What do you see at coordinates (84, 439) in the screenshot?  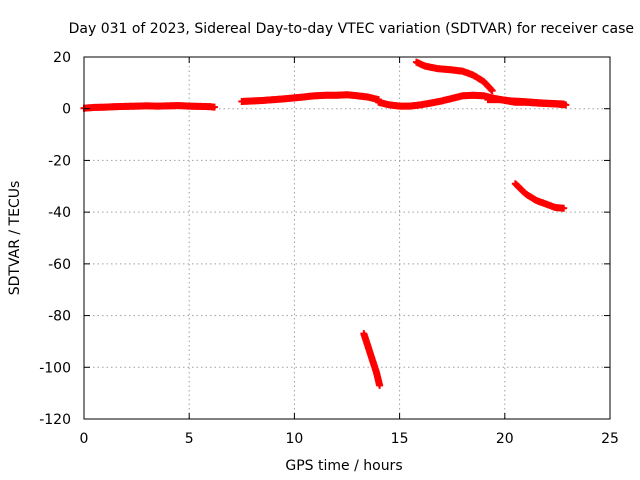 I see `x-tick-label: 0` at bounding box center [84, 439].